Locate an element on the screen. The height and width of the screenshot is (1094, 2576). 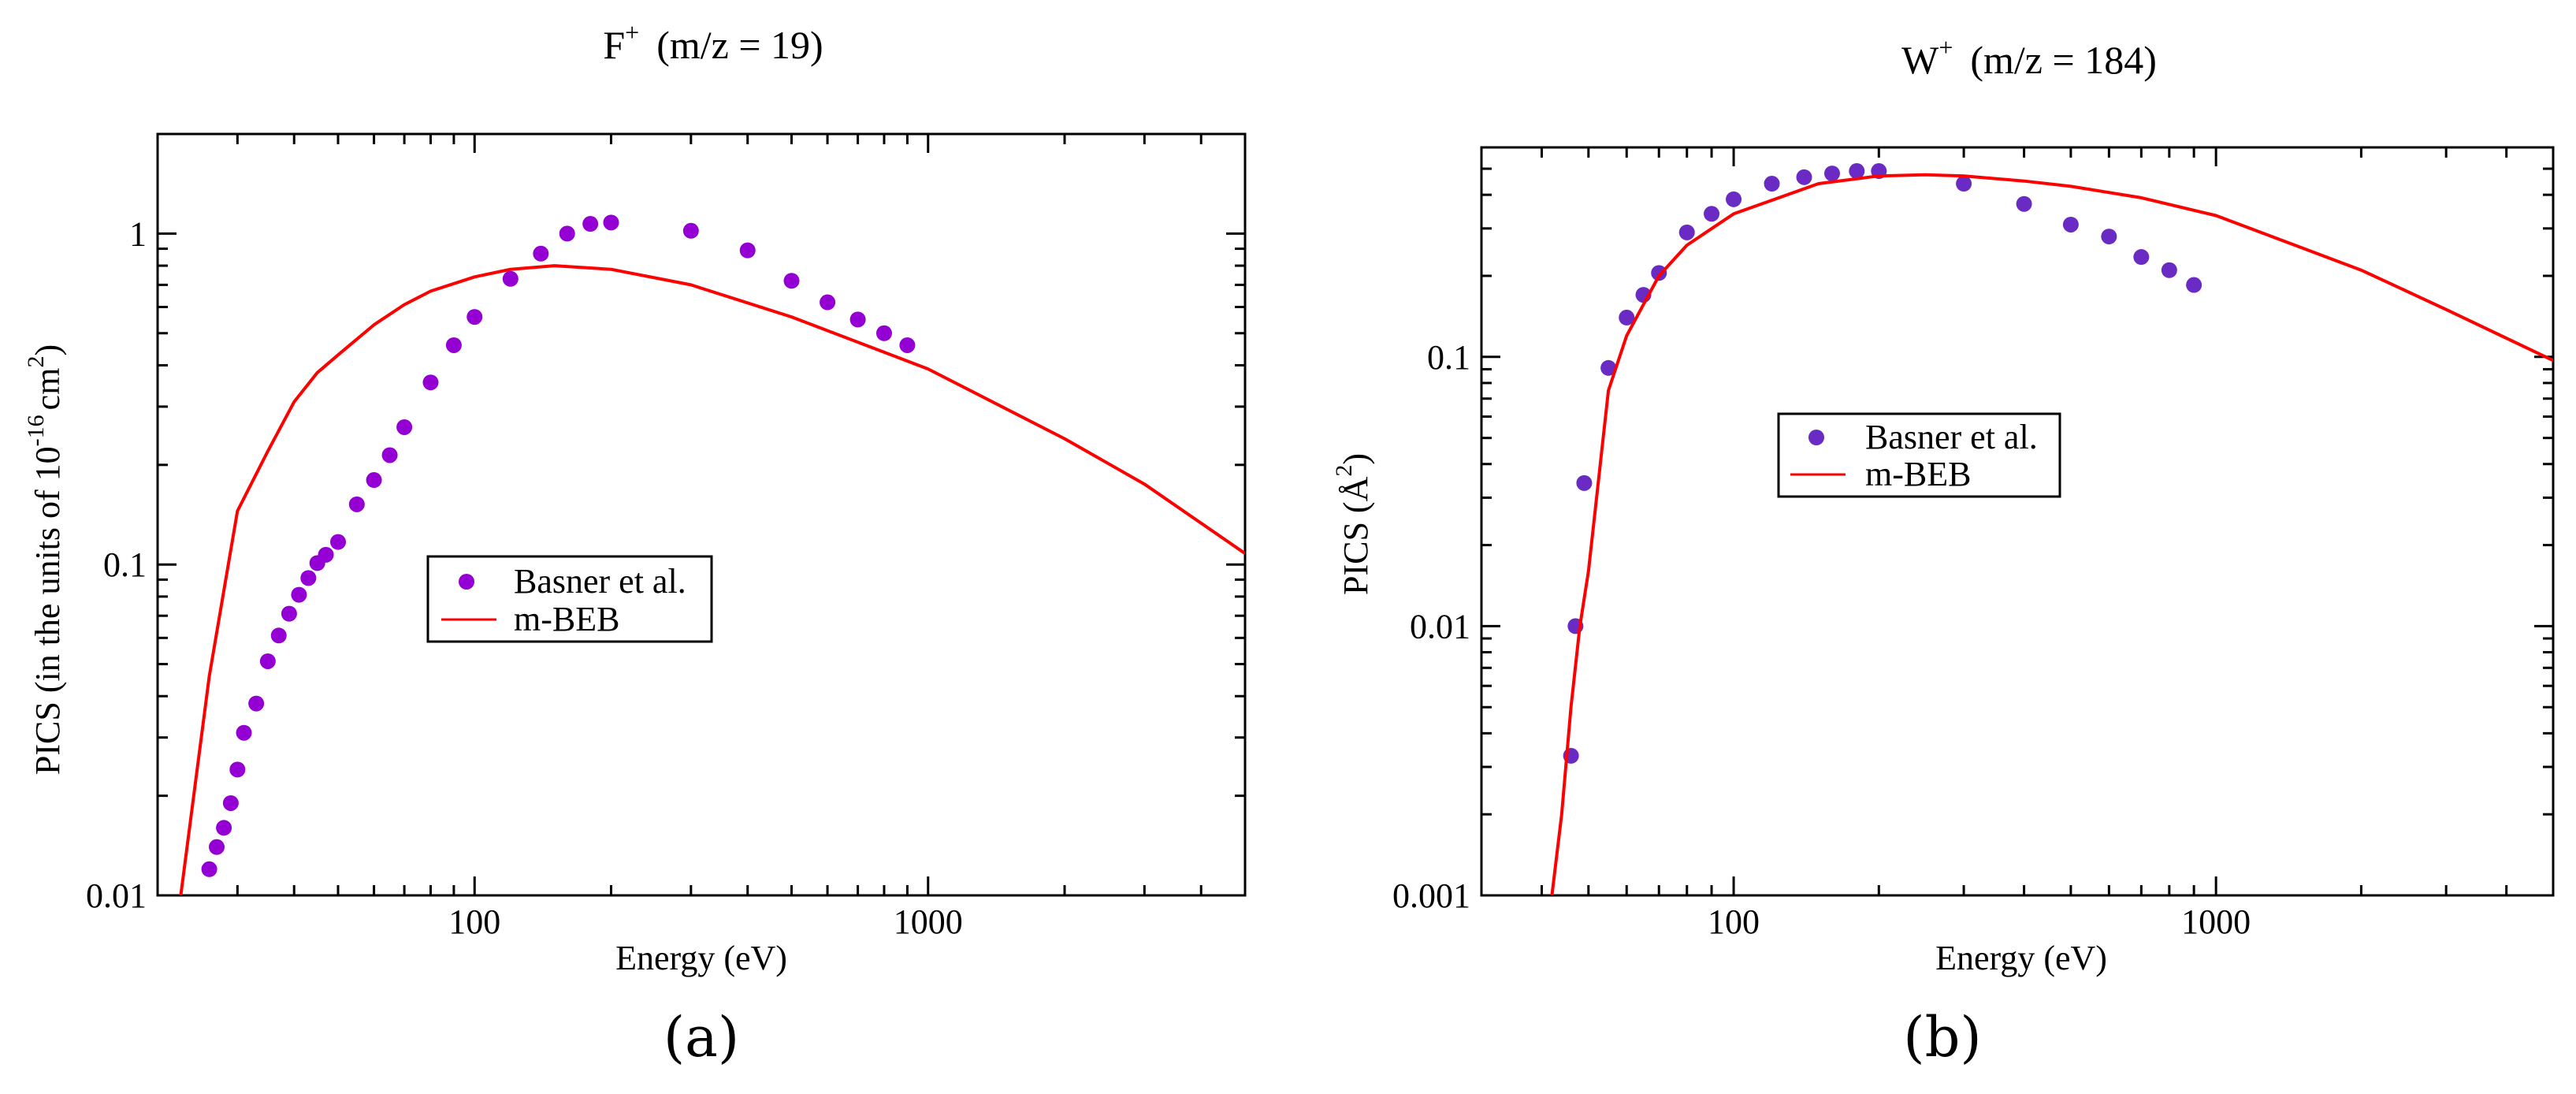
y-tick-label-b: 0.001 is located at coordinates (1431, 895).